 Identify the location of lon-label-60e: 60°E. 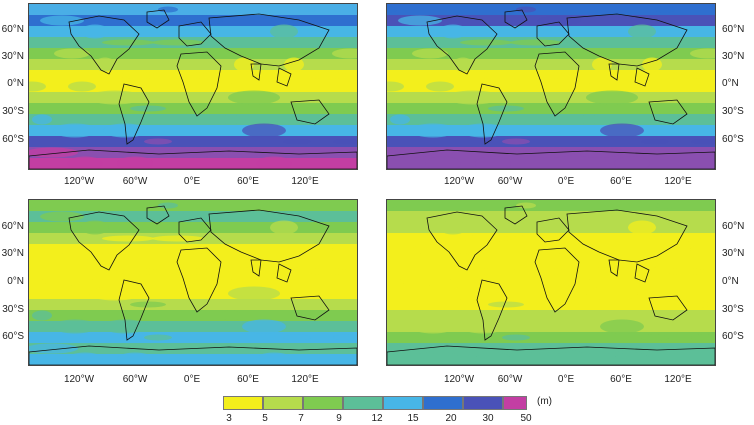
(248, 181).